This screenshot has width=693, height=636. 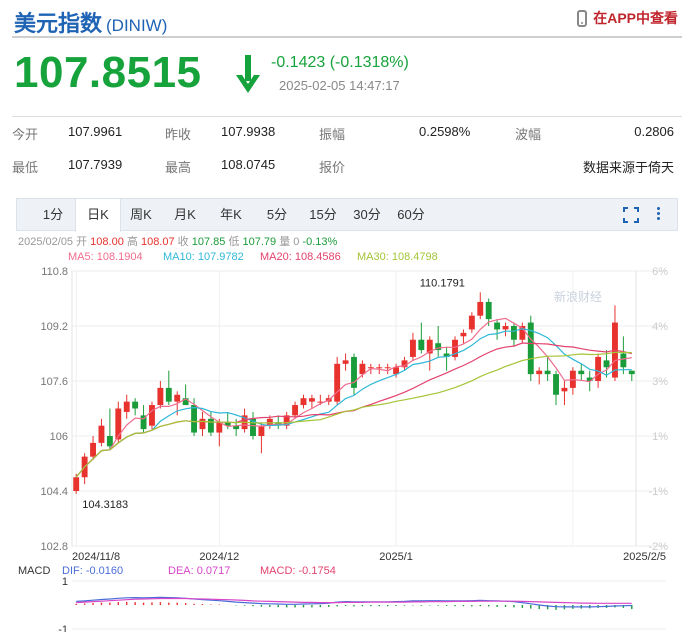 What do you see at coordinates (185, 214) in the screenshot?
I see `tab-monthly-k: 月K` at bounding box center [185, 214].